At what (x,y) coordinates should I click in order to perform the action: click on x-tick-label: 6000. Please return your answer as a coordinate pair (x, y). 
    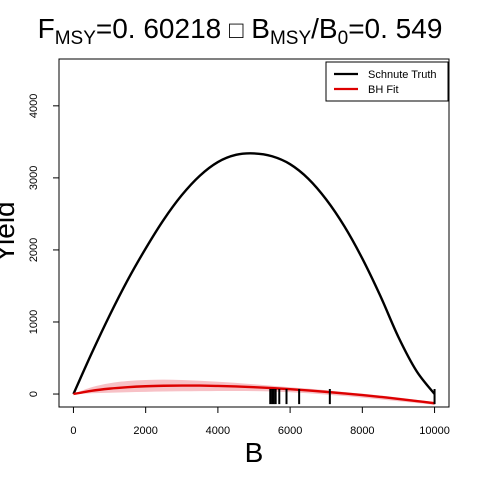
    Looking at the image, I should click on (290, 431).